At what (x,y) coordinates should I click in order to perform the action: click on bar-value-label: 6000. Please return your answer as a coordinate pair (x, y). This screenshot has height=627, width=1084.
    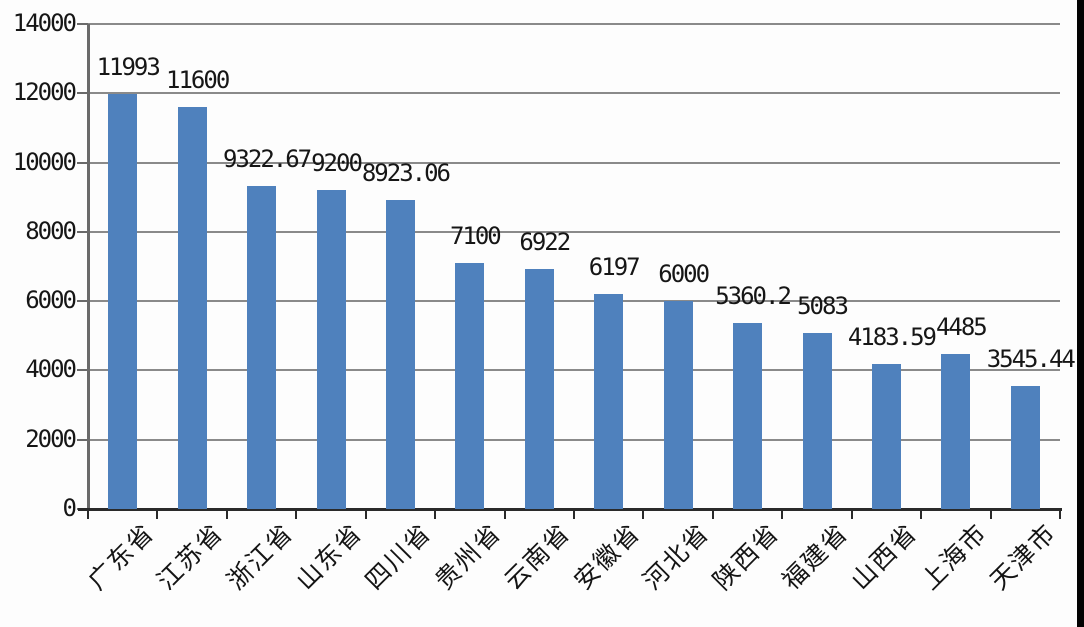
    Looking at the image, I should click on (684, 274).